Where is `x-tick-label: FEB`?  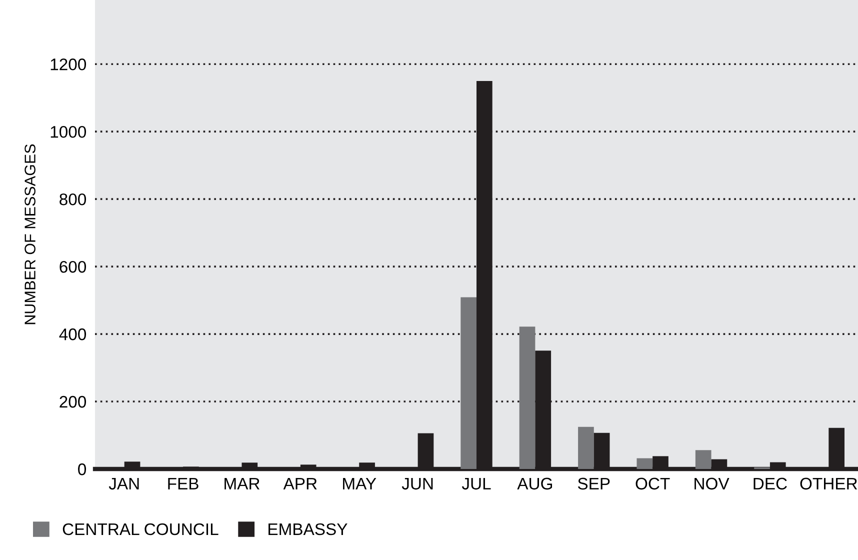 x-tick-label: FEB is located at coordinates (183, 484).